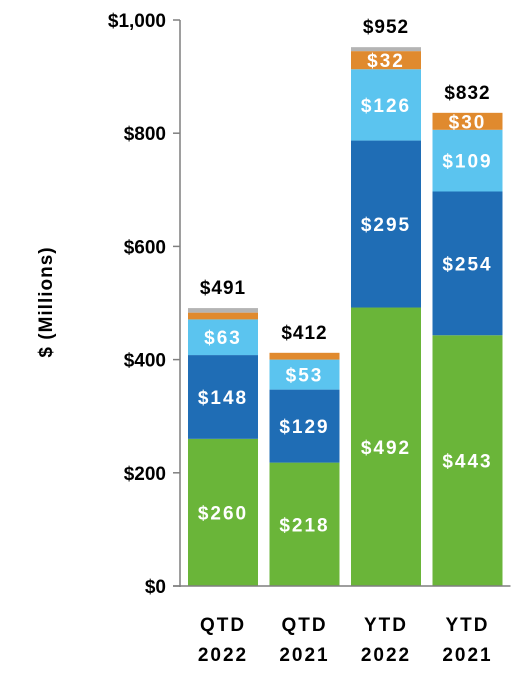  I want to click on segment-label: $254, so click(467, 264).